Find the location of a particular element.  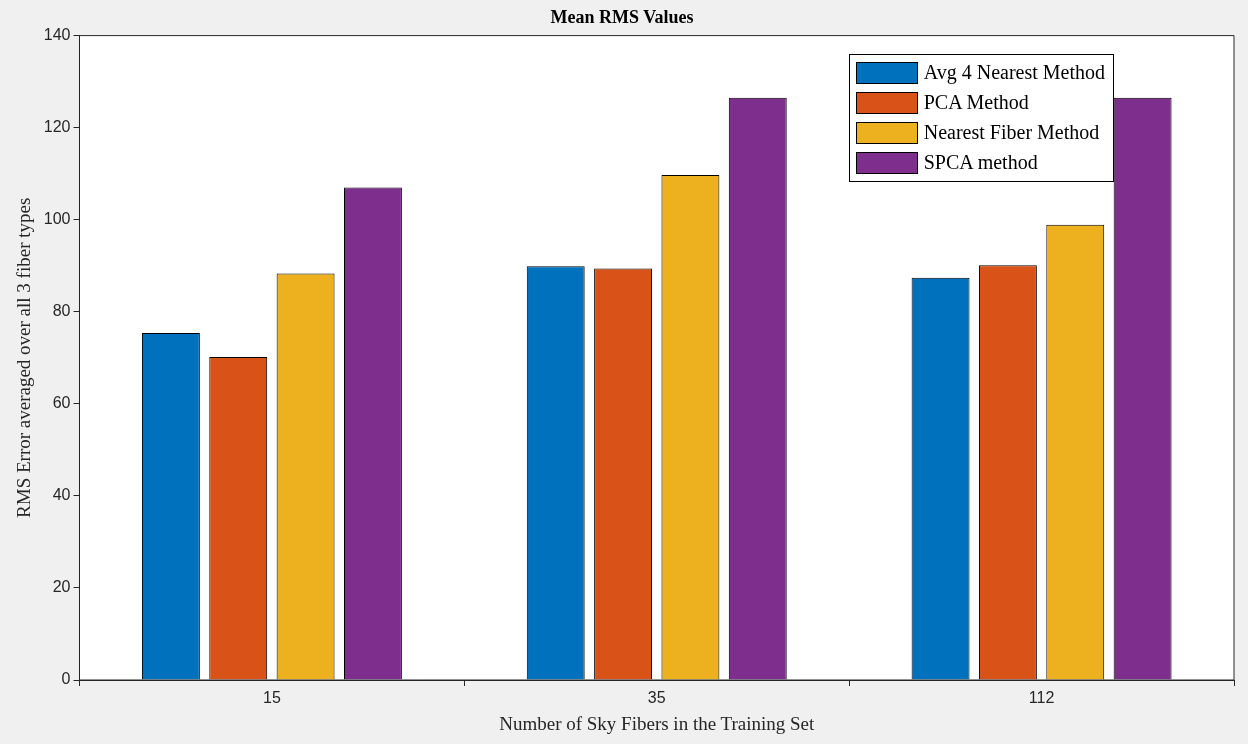

y-tick-label: 100 is located at coordinates (57, 219).